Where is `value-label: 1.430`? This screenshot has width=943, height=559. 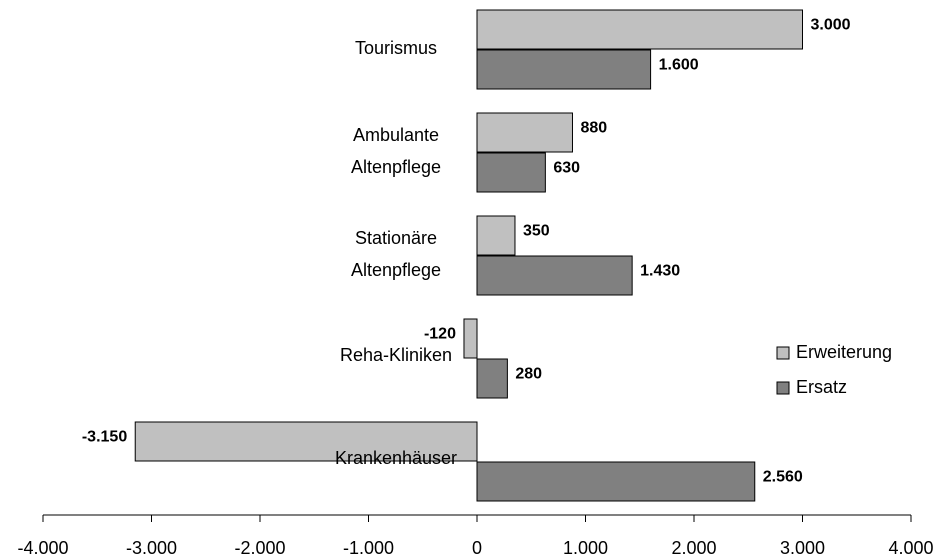
value-label: 1.430 is located at coordinates (660, 271).